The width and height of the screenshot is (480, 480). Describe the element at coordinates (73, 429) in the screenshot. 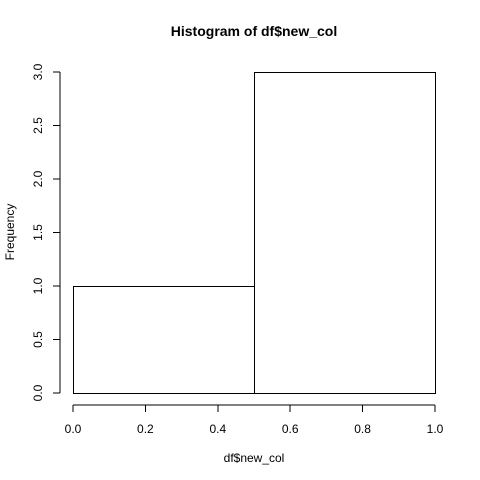

I see `x-tick-label-0: 0.0` at that location.